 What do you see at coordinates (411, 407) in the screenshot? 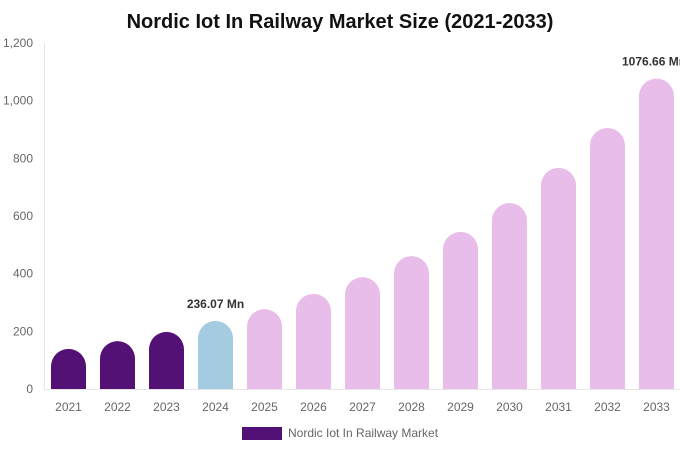
I see `x-tick-label: 2028` at bounding box center [411, 407].